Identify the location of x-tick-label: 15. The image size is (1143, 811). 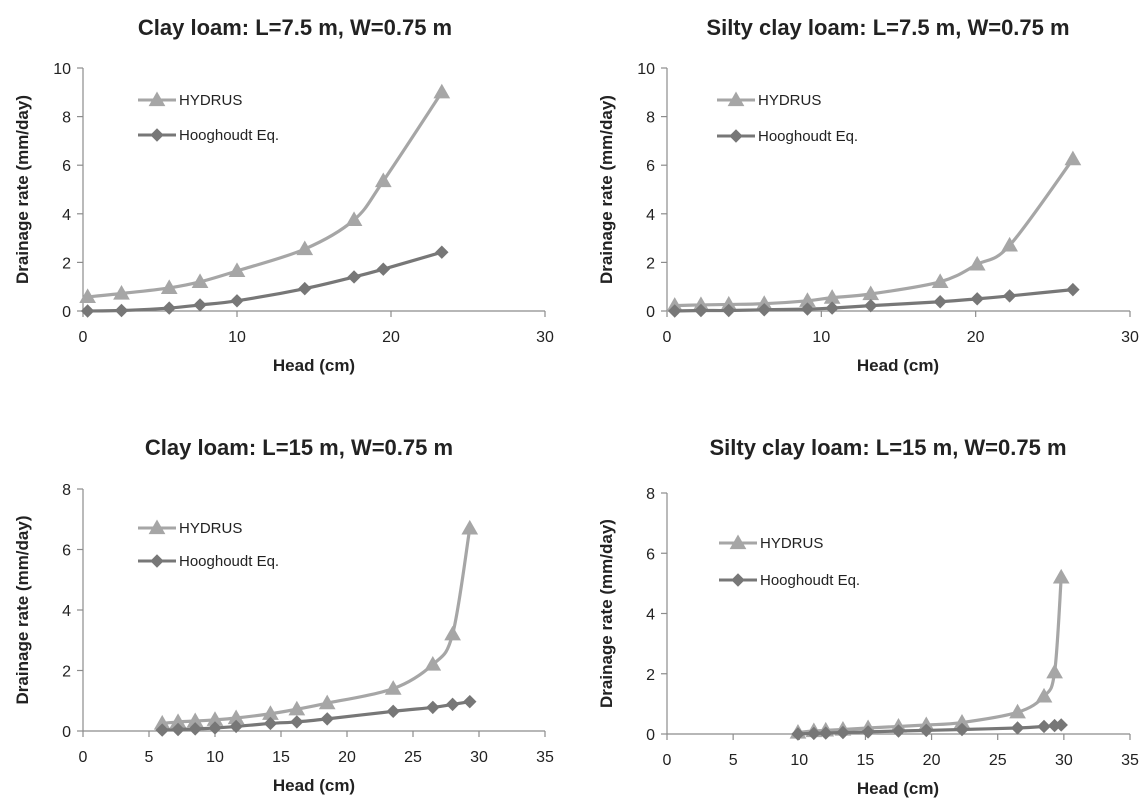
(866, 760).